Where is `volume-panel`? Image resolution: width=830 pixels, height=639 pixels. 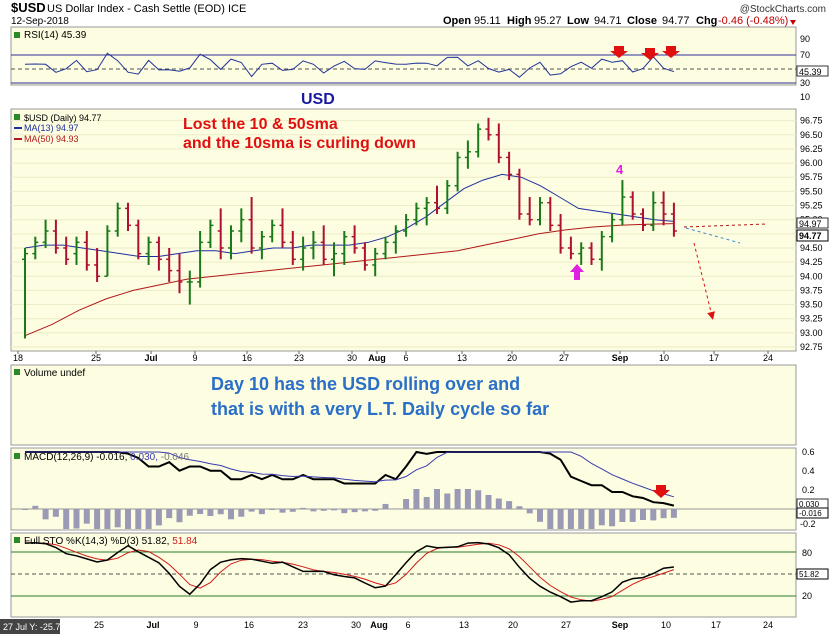 volume-panel is located at coordinates (403, 405).